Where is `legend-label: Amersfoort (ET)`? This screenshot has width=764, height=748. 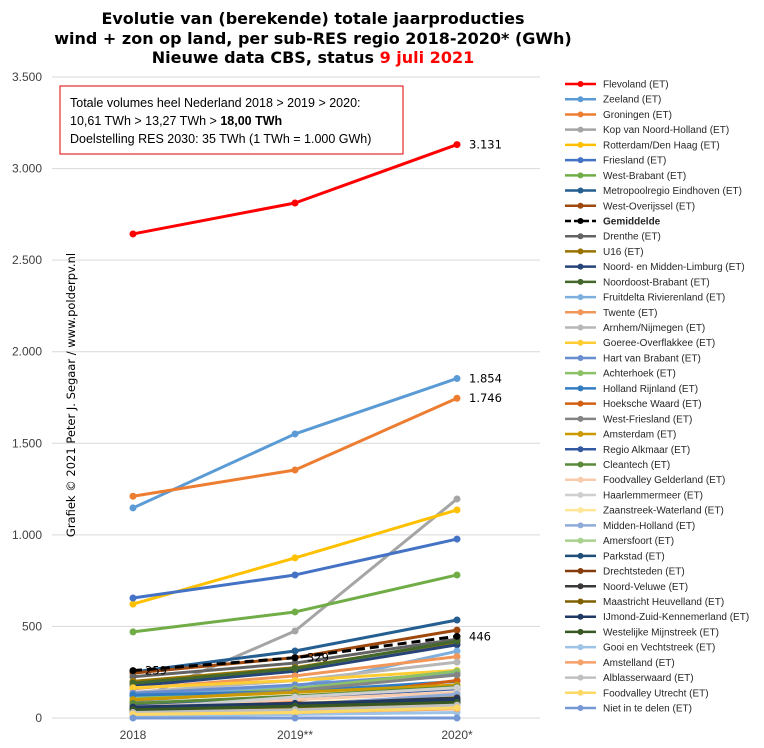 legend-label: Amersfoort (ET) is located at coordinates (638, 541).